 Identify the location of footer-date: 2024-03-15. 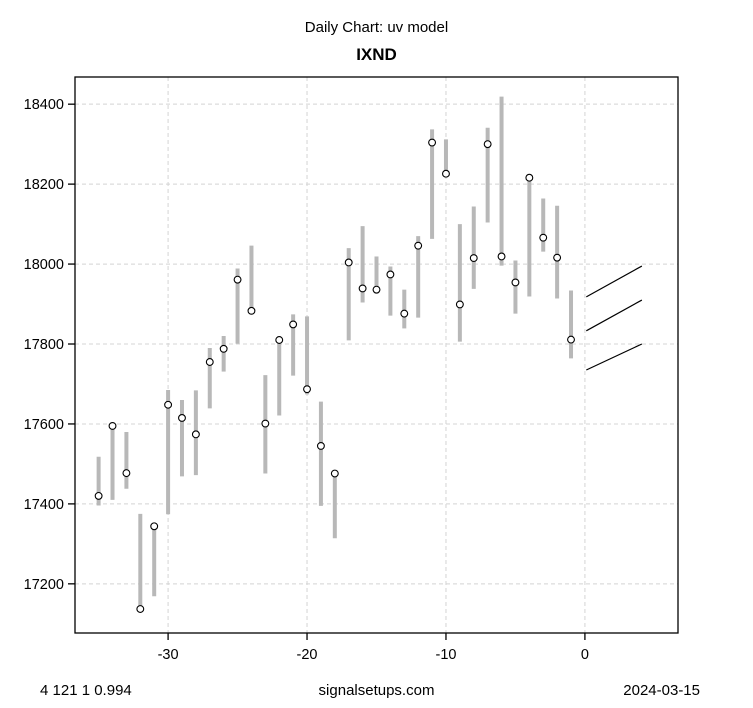
(661, 690).